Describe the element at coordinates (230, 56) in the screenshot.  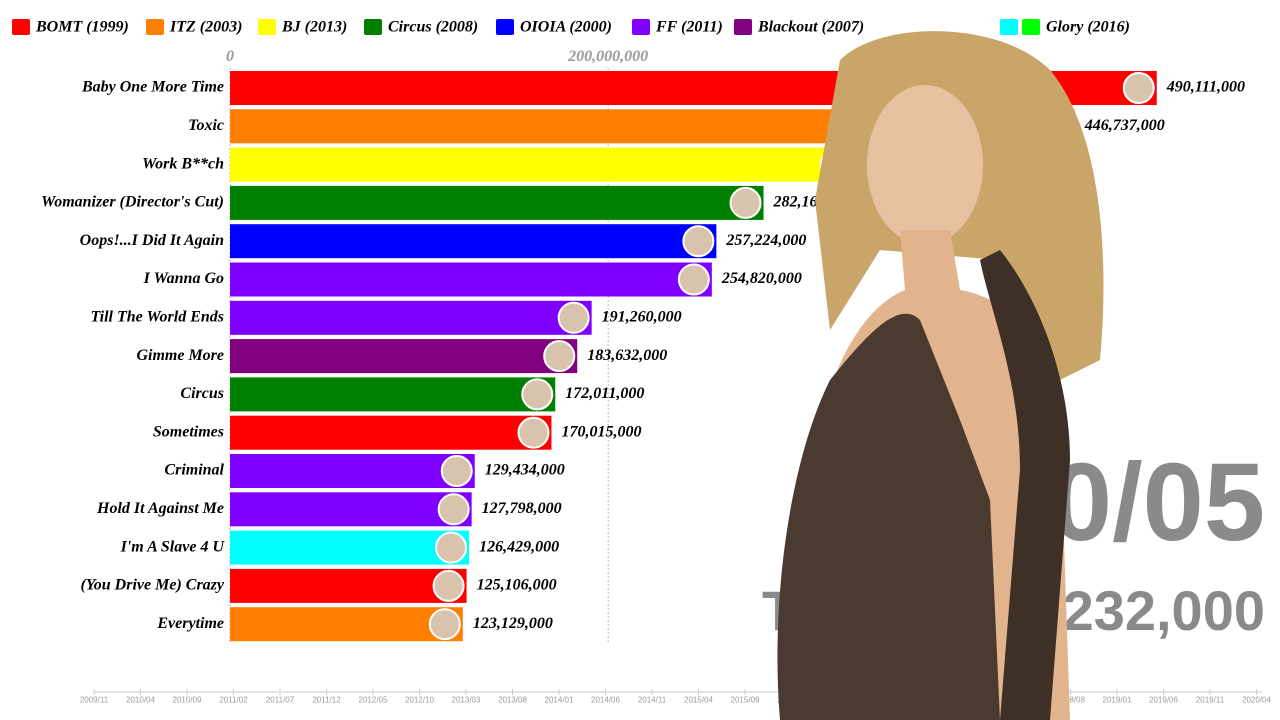
I see `x-tick-label: 0` at that location.